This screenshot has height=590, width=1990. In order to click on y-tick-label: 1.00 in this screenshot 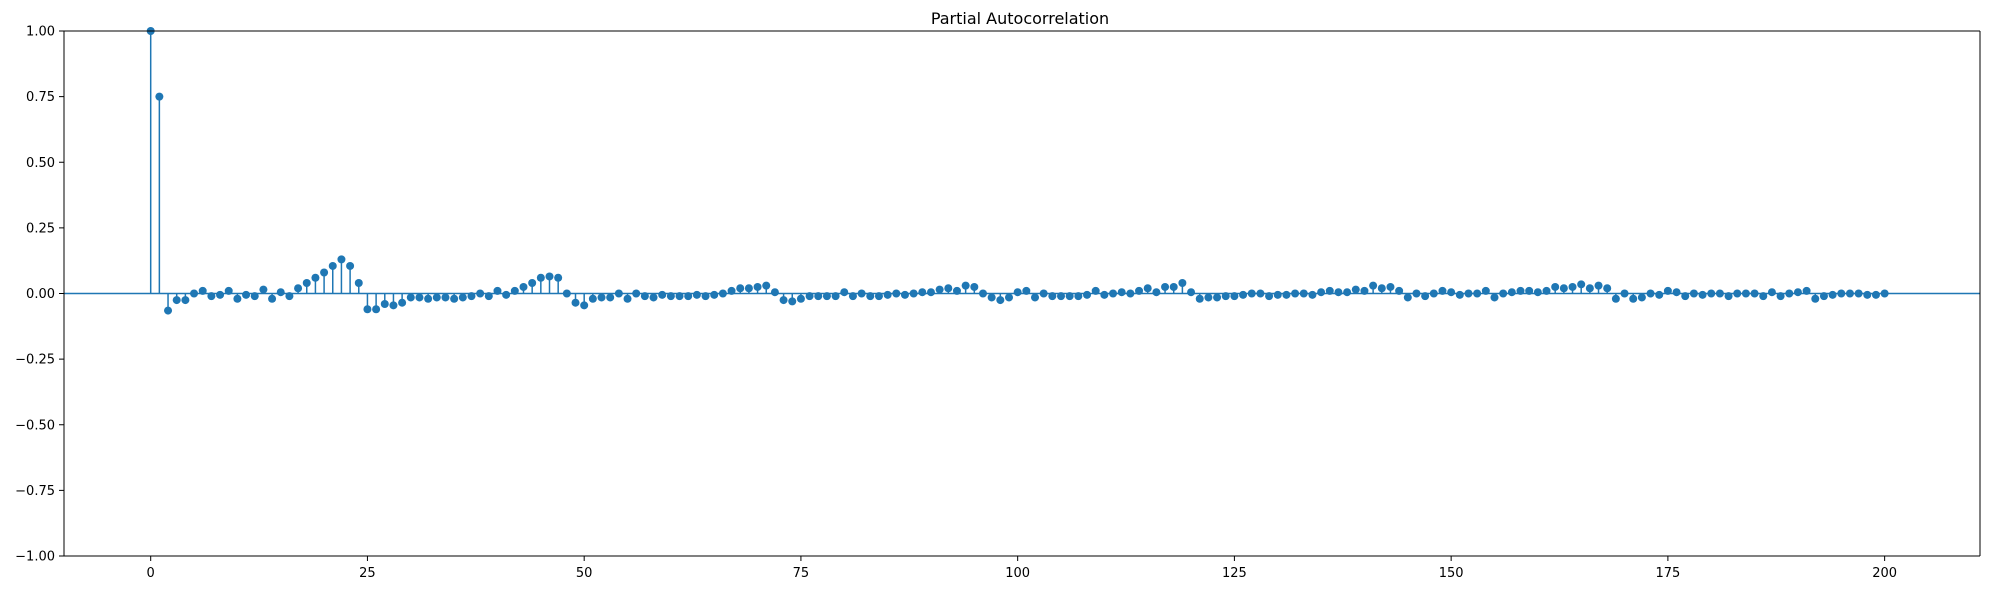, I will do `click(40, 32)`.